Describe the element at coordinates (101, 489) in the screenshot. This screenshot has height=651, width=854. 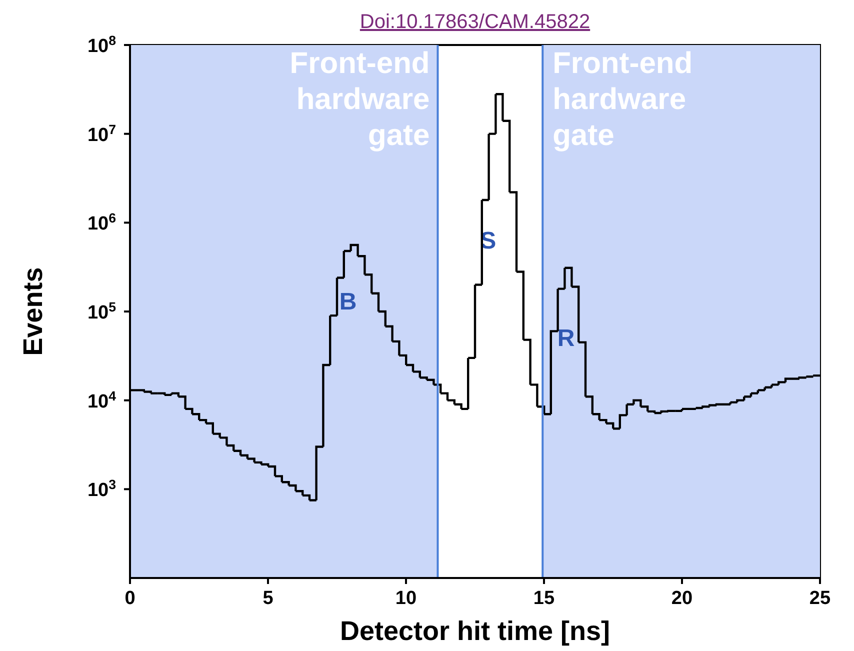
I see `y-tick-label: 10$^{3}$` at that location.